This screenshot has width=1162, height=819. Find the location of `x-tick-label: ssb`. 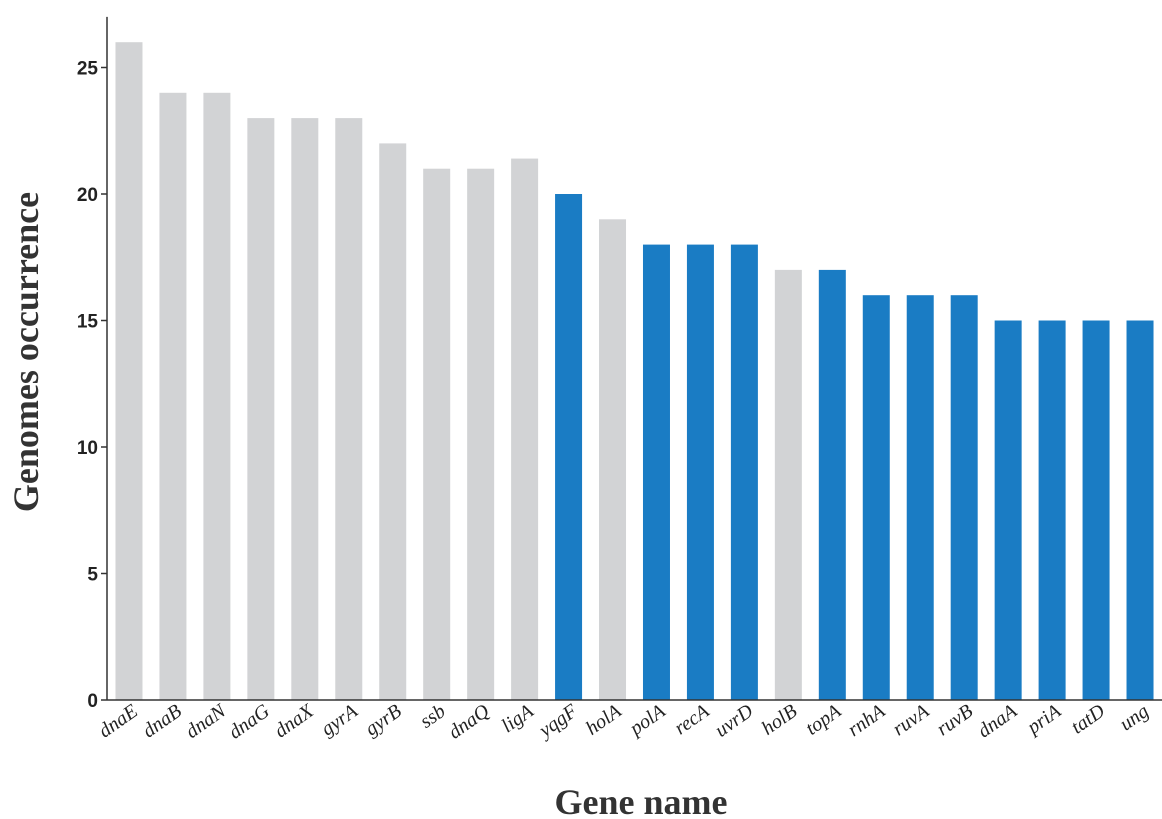

x-tick-label: ssb is located at coordinates (433, 716).